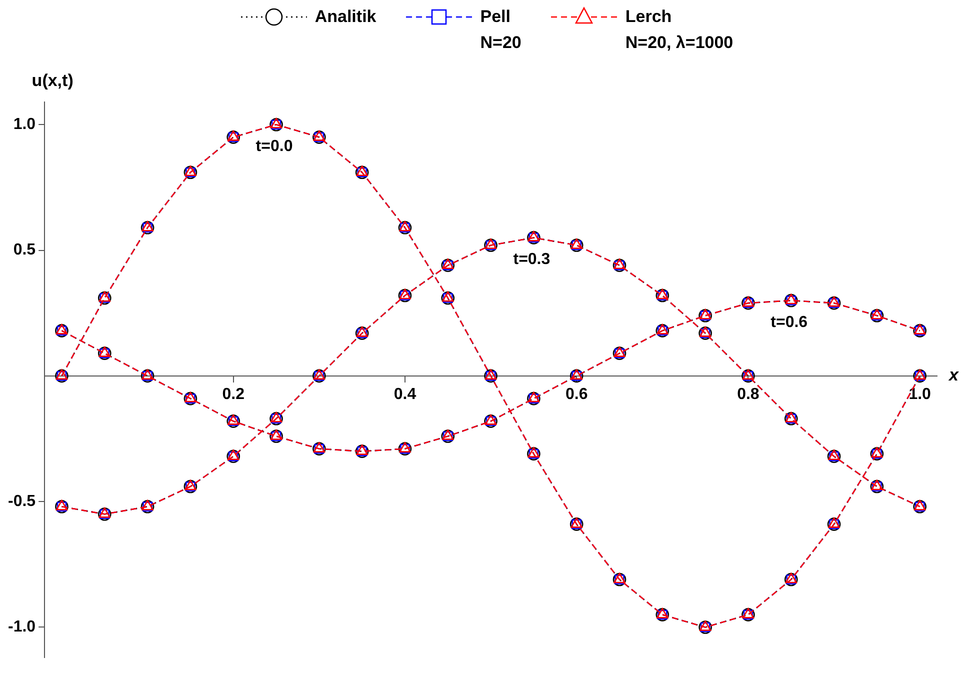  What do you see at coordinates (233, 394) in the screenshot?
I see `x-tick-label: 0.2` at bounding box center [233, 394].